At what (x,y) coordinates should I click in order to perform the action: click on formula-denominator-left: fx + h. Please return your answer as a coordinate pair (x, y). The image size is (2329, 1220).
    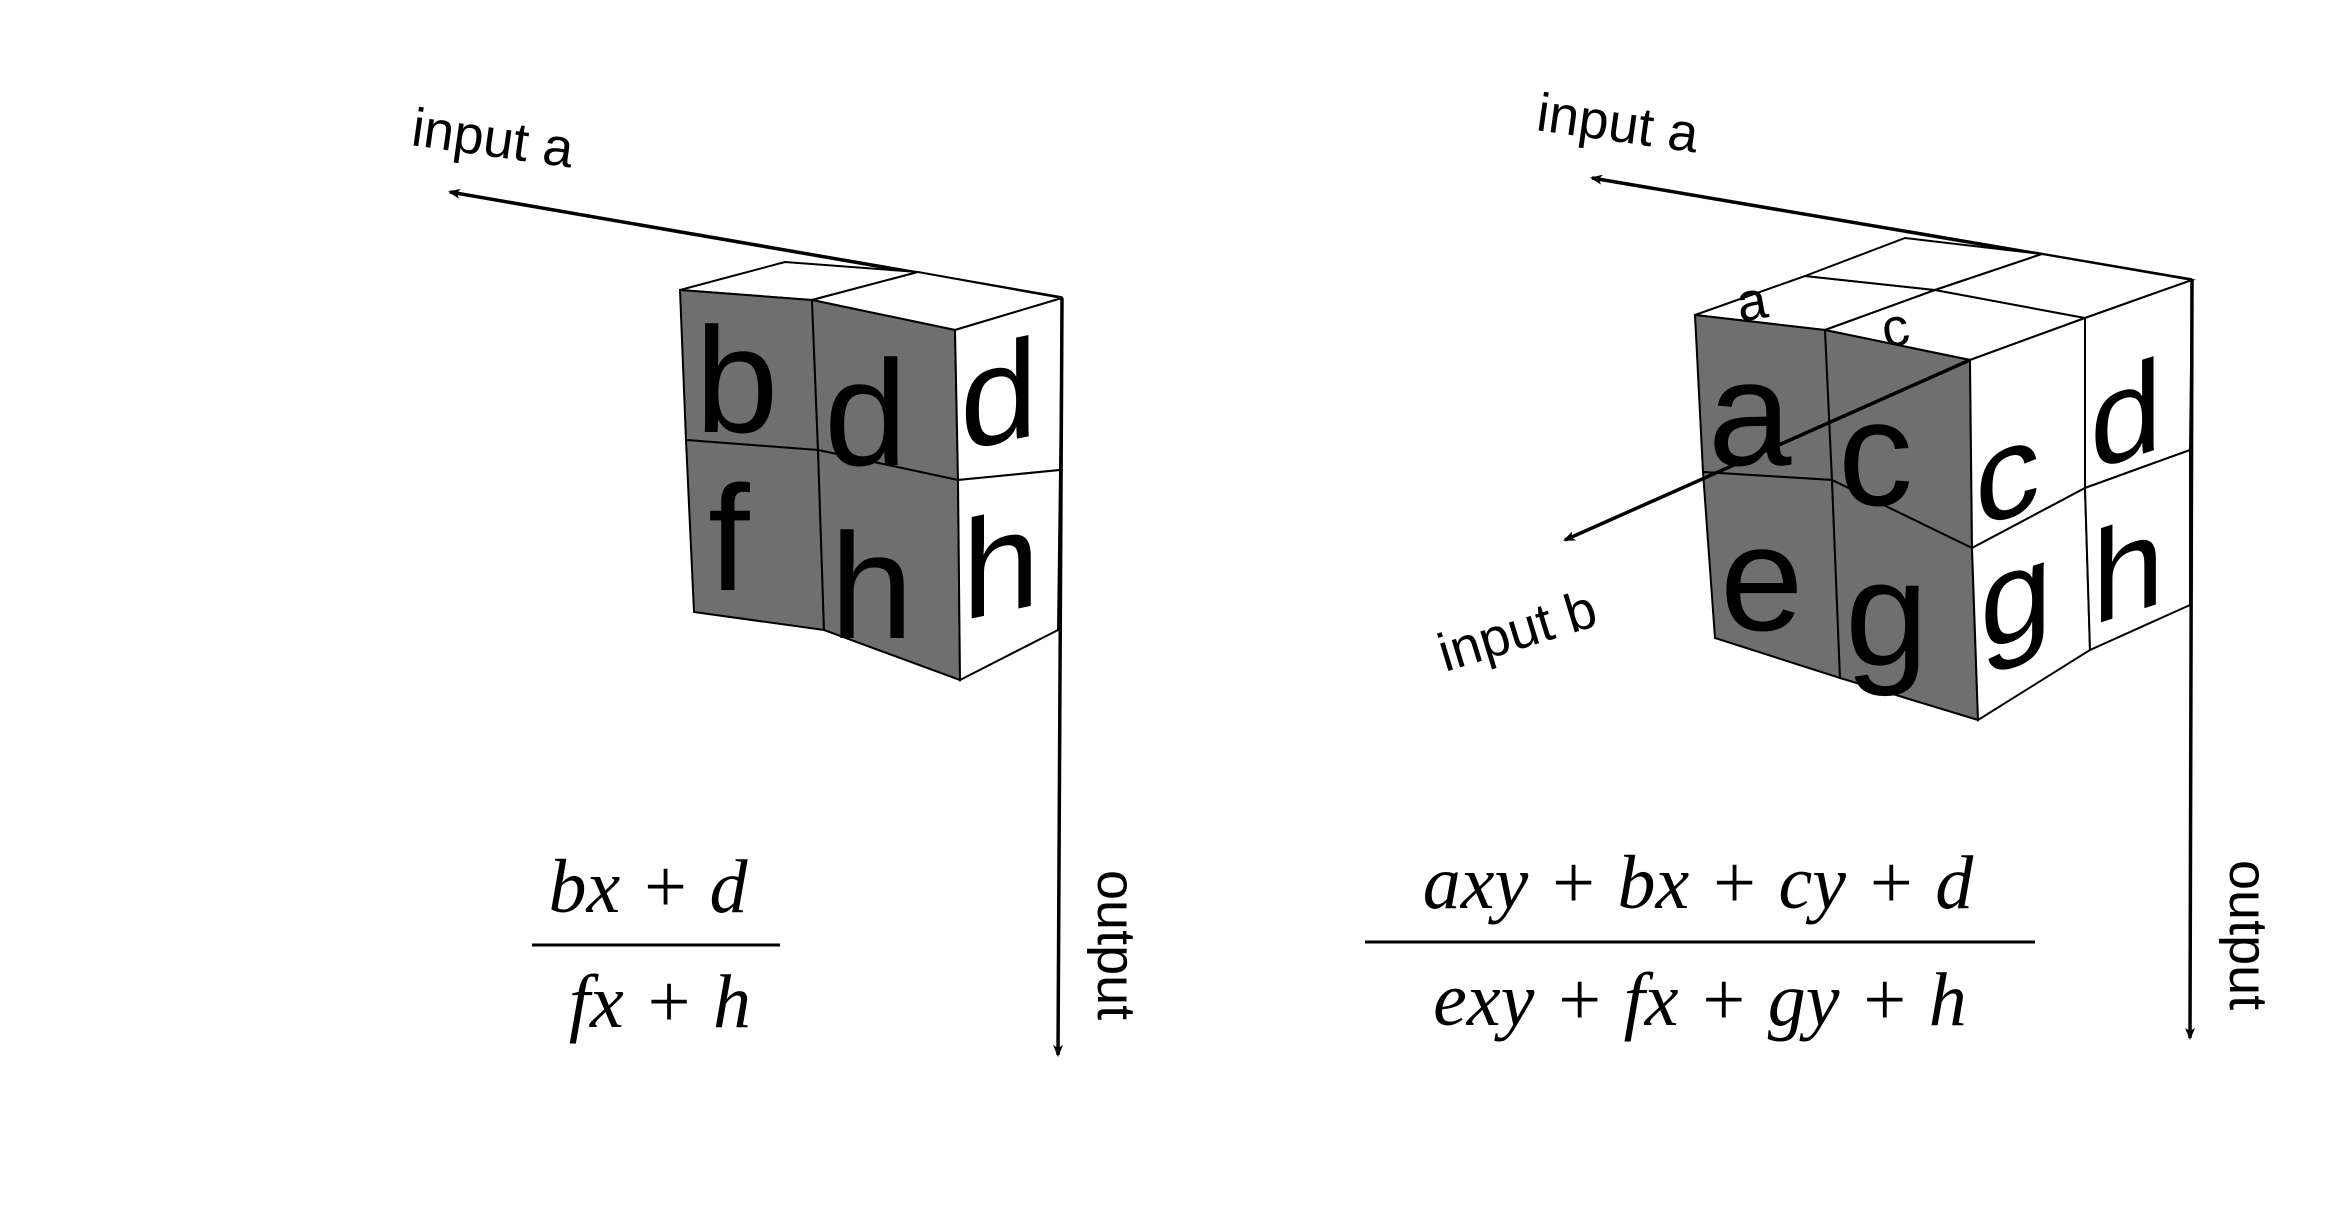
    Looking at the image, I should click on (660, 1002).